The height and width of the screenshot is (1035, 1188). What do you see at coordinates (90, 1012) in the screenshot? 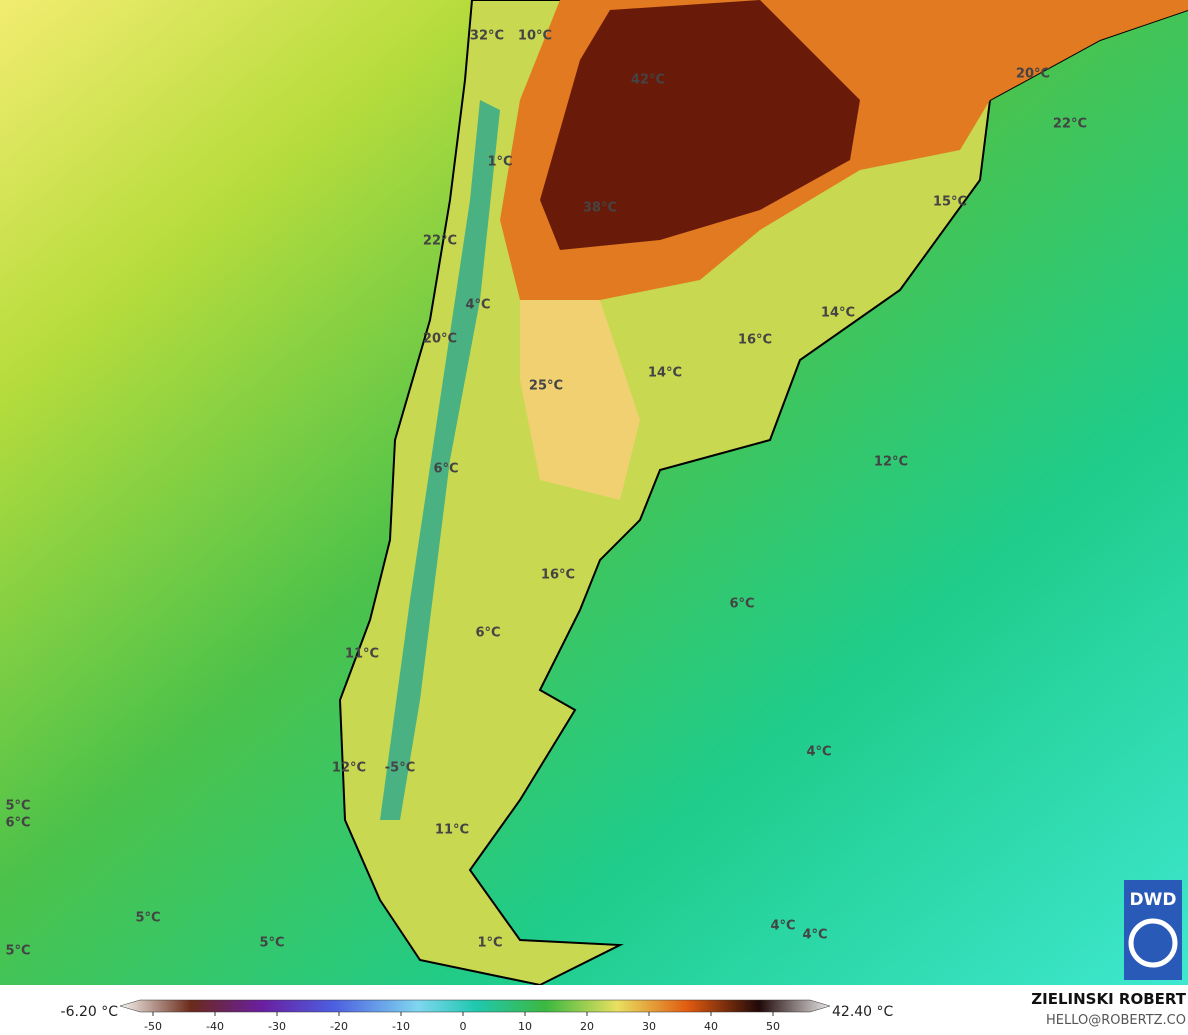
I see `colorbar-min: -6.20 °C` at bounding box center [90, 1012].